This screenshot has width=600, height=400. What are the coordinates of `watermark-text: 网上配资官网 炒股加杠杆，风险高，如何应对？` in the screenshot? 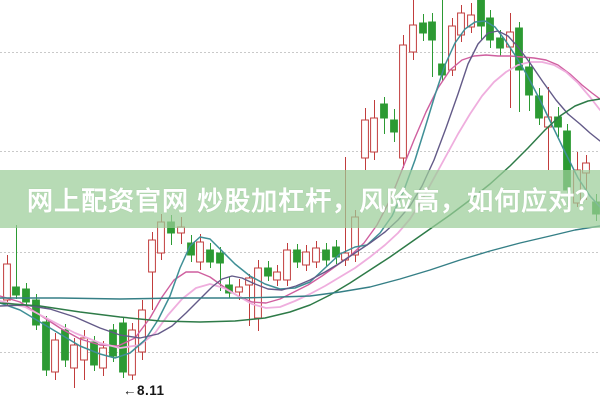 It's located at (313, 200).